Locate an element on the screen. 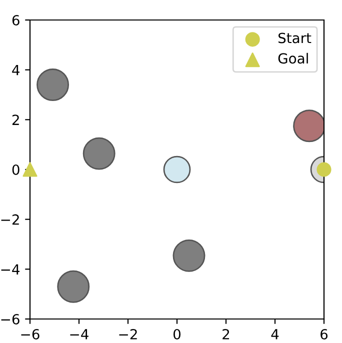 Image resolution: width=342 pixels, height=343 pixels. y-tick-label: 4 is located at coordinates (16, 70).